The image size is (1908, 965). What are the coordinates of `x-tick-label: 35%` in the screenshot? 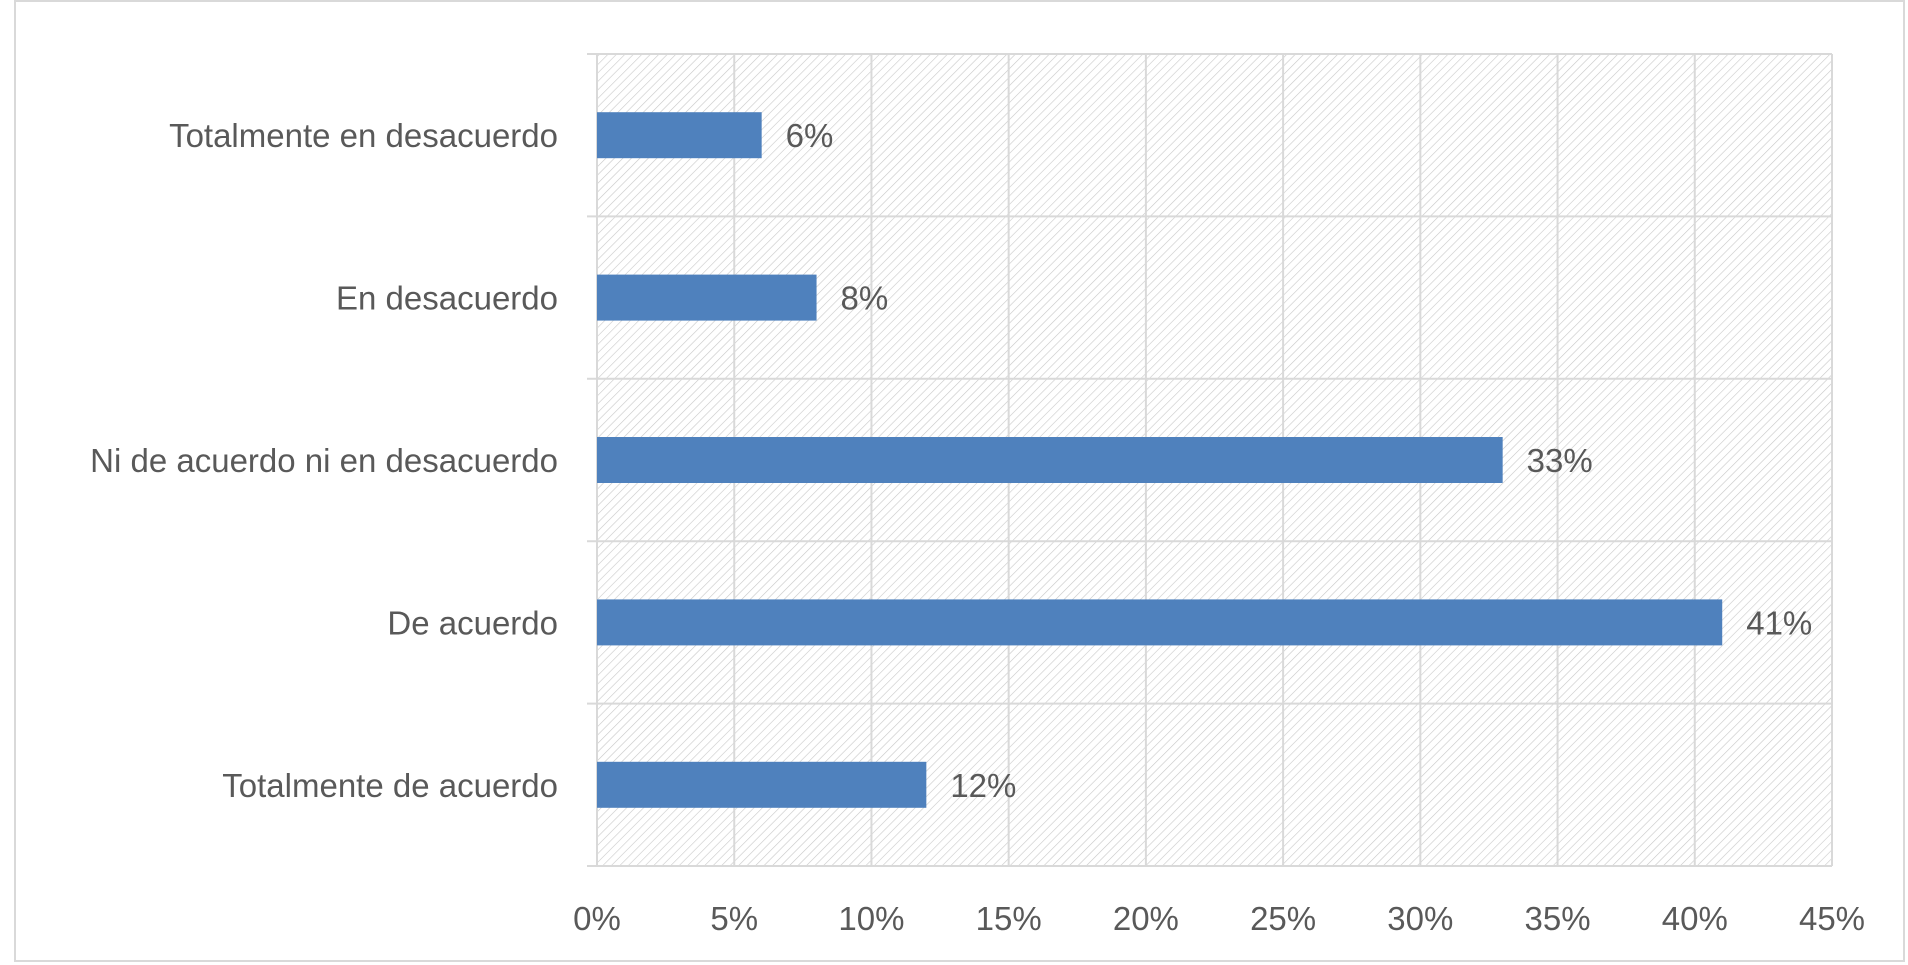 It's located at (1558, 918).